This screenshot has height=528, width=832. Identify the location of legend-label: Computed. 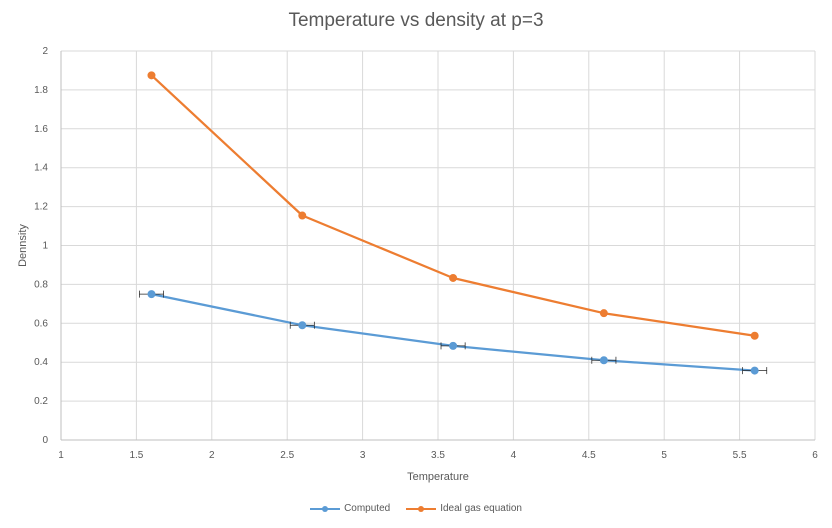
(367, 508).